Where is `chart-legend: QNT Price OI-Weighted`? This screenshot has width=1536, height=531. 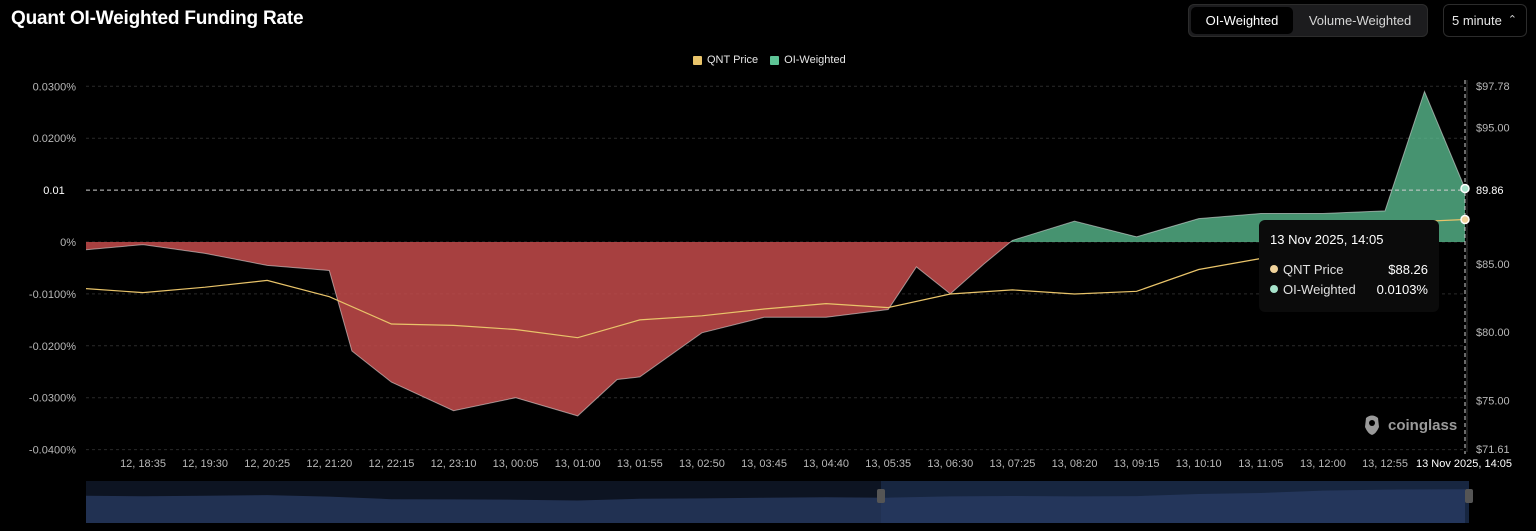 chart-legend: QNT Price OI-Weighted is located at coordinates (769, 60).